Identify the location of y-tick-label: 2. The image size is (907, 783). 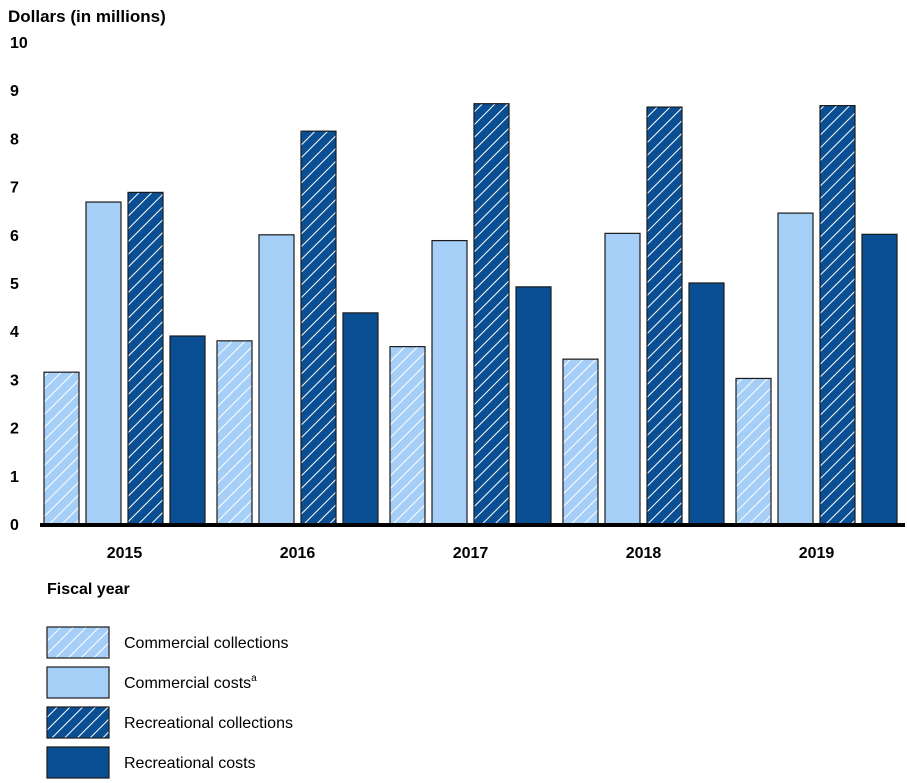
(14, 429).